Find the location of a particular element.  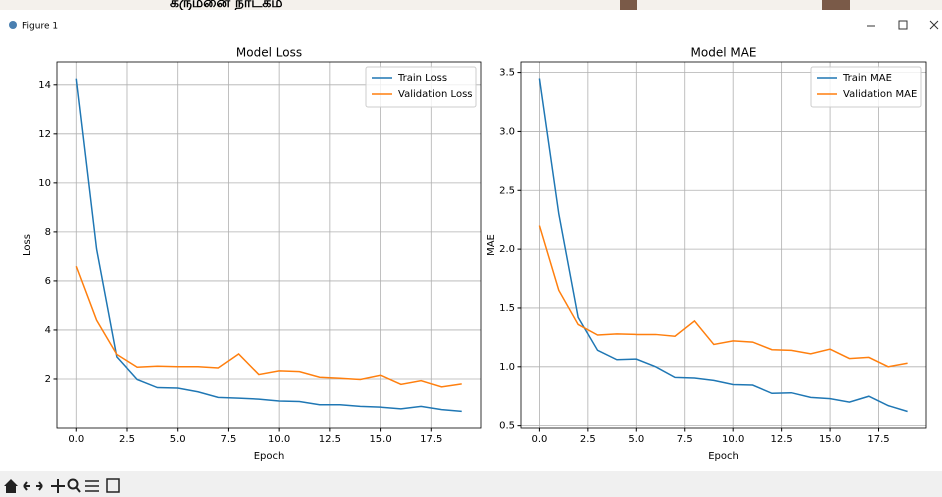

legend-label: Train Loss is located at coordinates (422, 78).